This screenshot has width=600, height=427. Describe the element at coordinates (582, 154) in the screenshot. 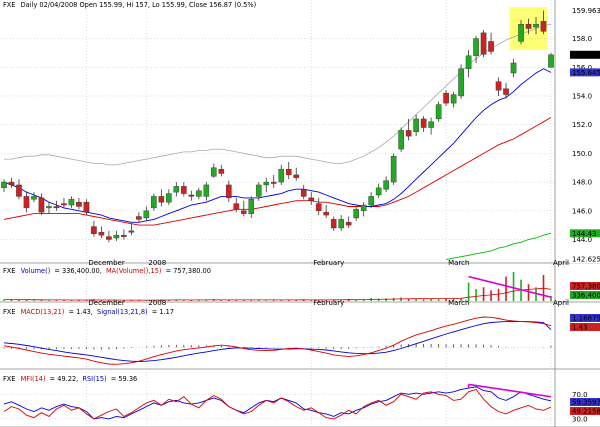

I see `price-tick-label: 150.0` at that location.